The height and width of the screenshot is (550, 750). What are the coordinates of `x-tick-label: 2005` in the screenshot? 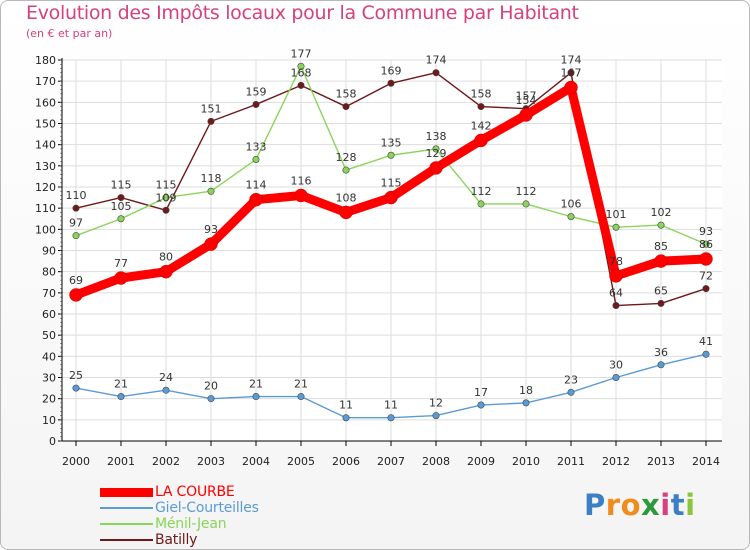 It's located at (301, 461).